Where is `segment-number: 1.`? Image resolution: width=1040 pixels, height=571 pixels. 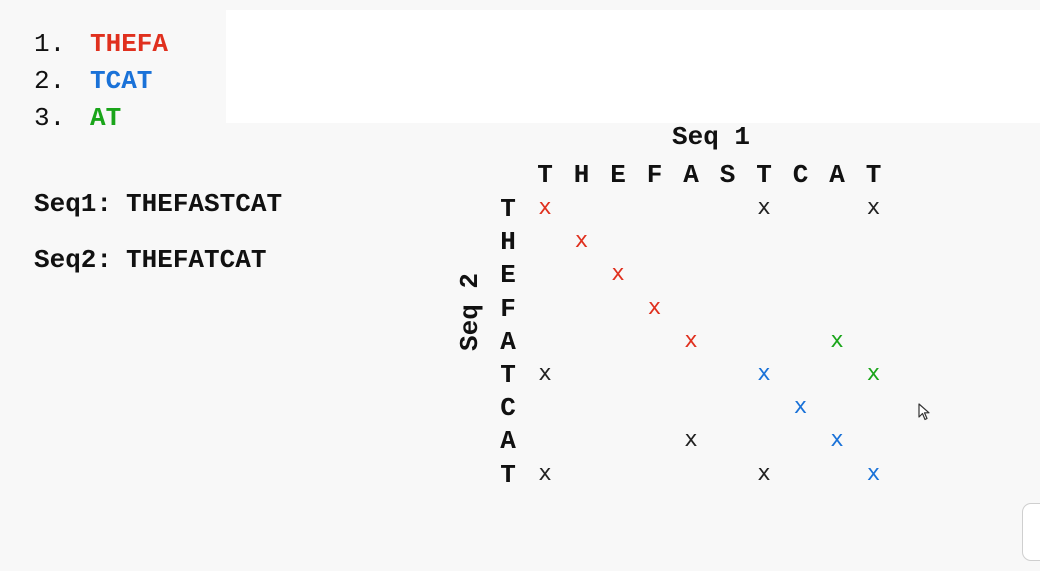
segment-number: 1. is located at coordinates (50, 44).